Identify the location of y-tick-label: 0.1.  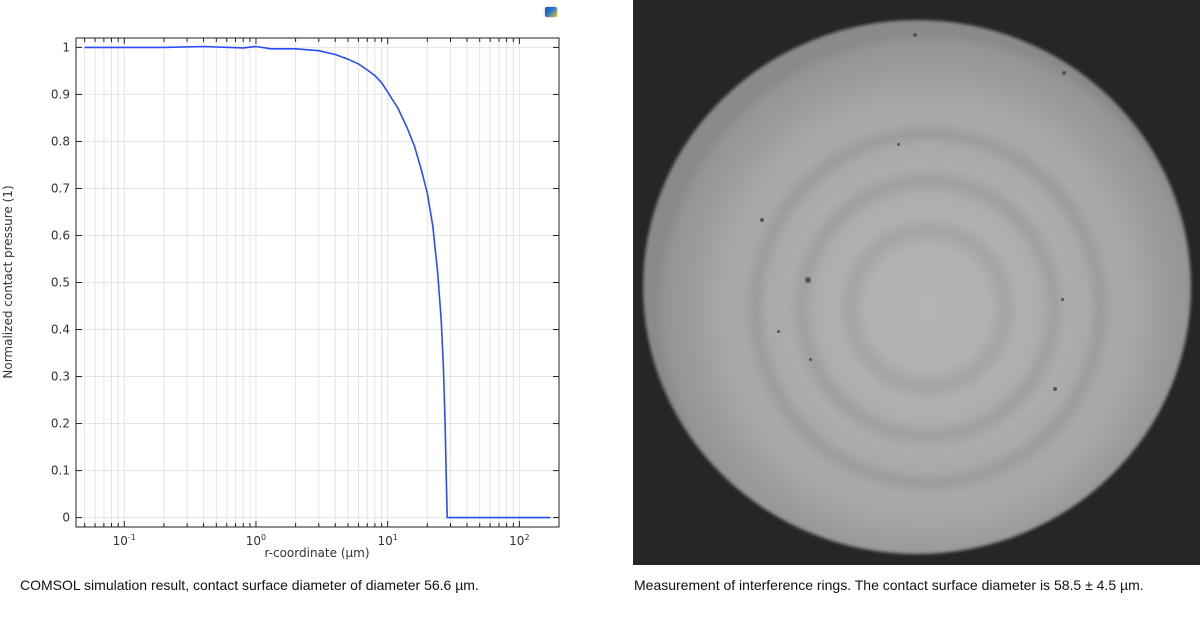
(60, 471).